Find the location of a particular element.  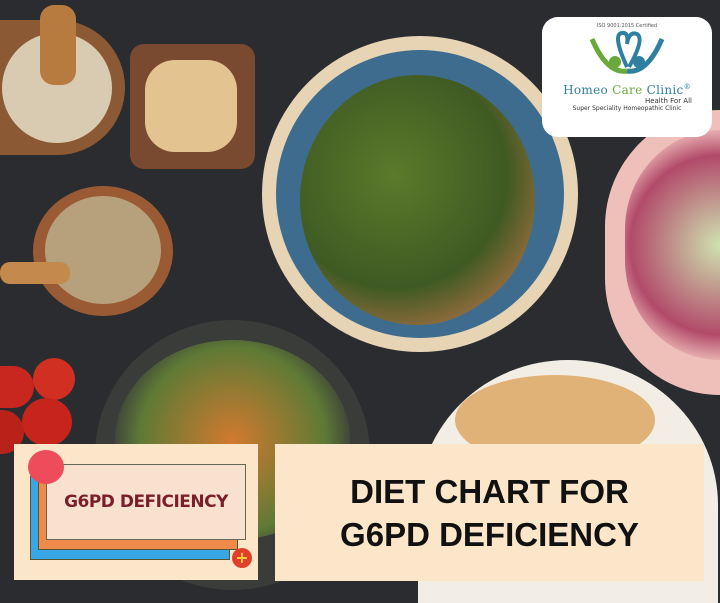

title-line-1: DIET CHART FOR is located at coordinates (489, 491).